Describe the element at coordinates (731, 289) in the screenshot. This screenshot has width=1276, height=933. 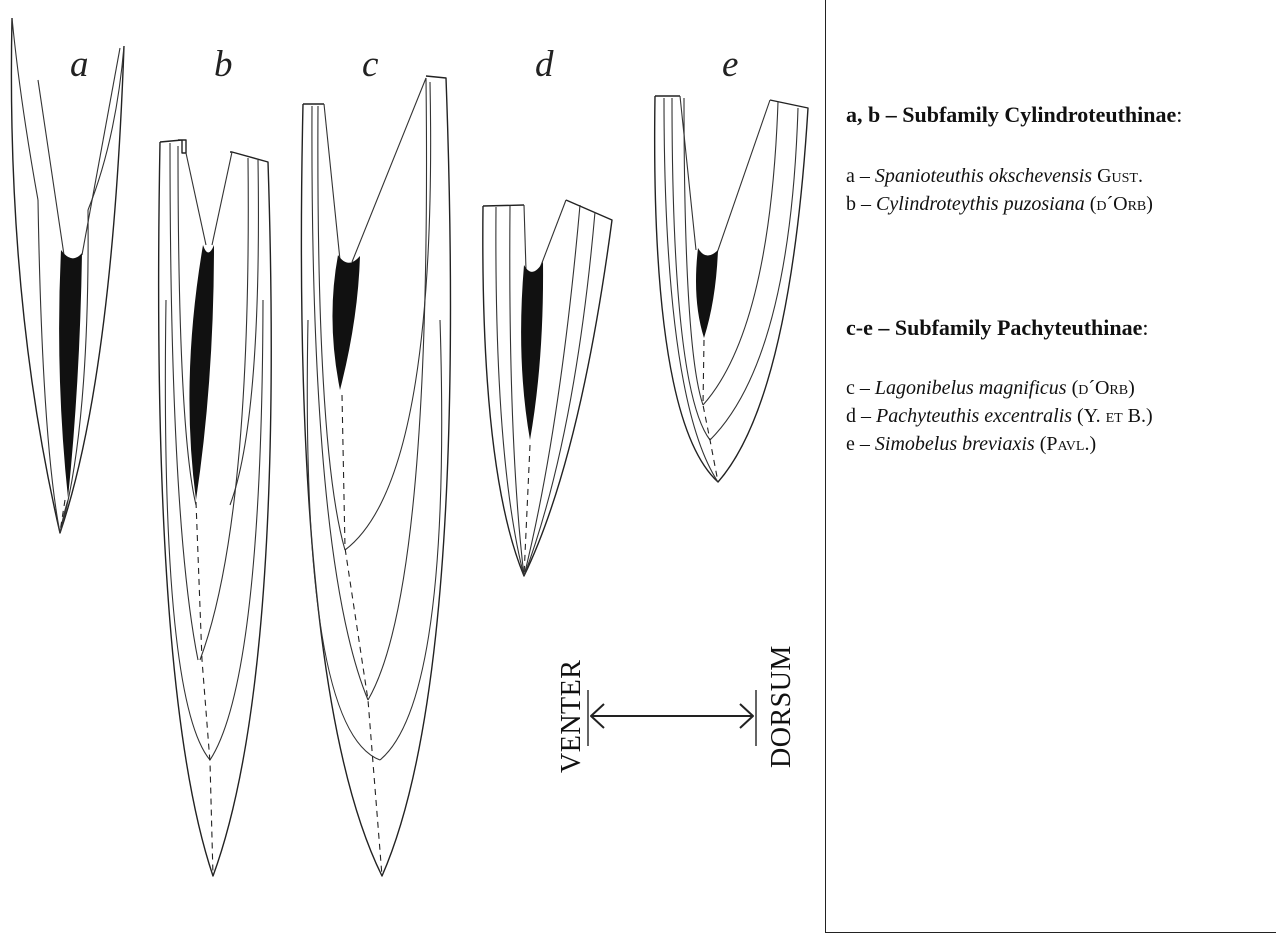
I see `rostrum-e` at that location.